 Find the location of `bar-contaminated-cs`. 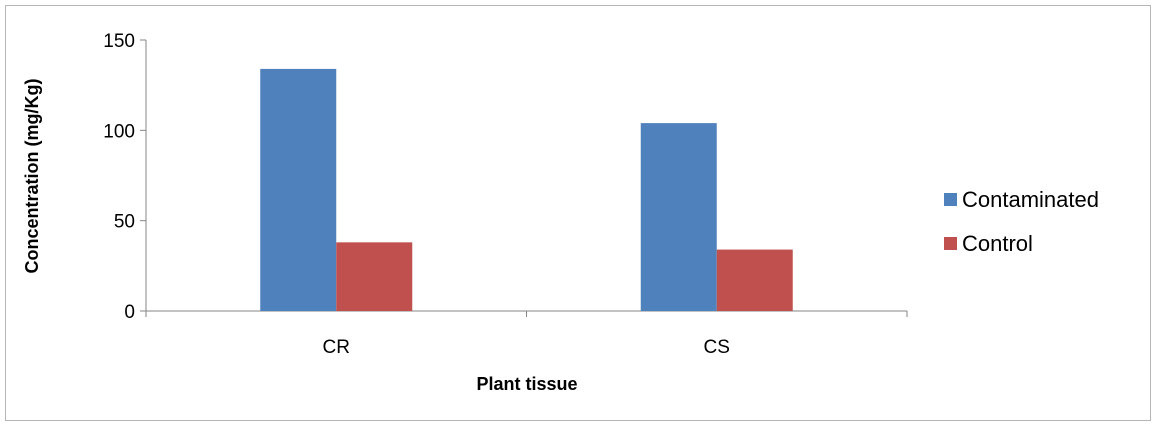

bar-contaminated-cs is located at coordinates (678, 217).